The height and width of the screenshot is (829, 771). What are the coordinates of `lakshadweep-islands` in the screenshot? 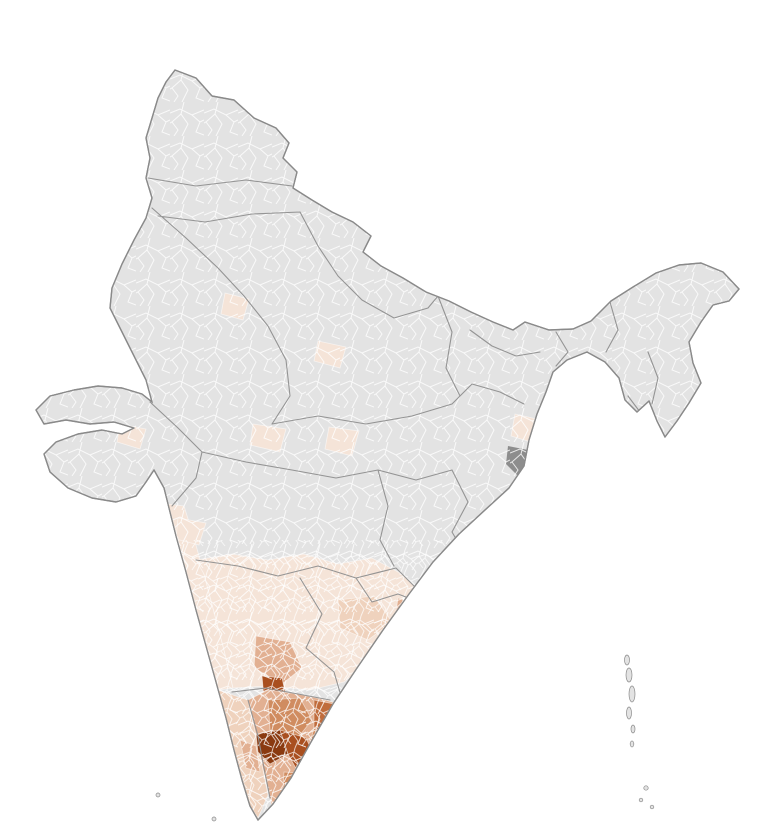 It's located at (186, 807).